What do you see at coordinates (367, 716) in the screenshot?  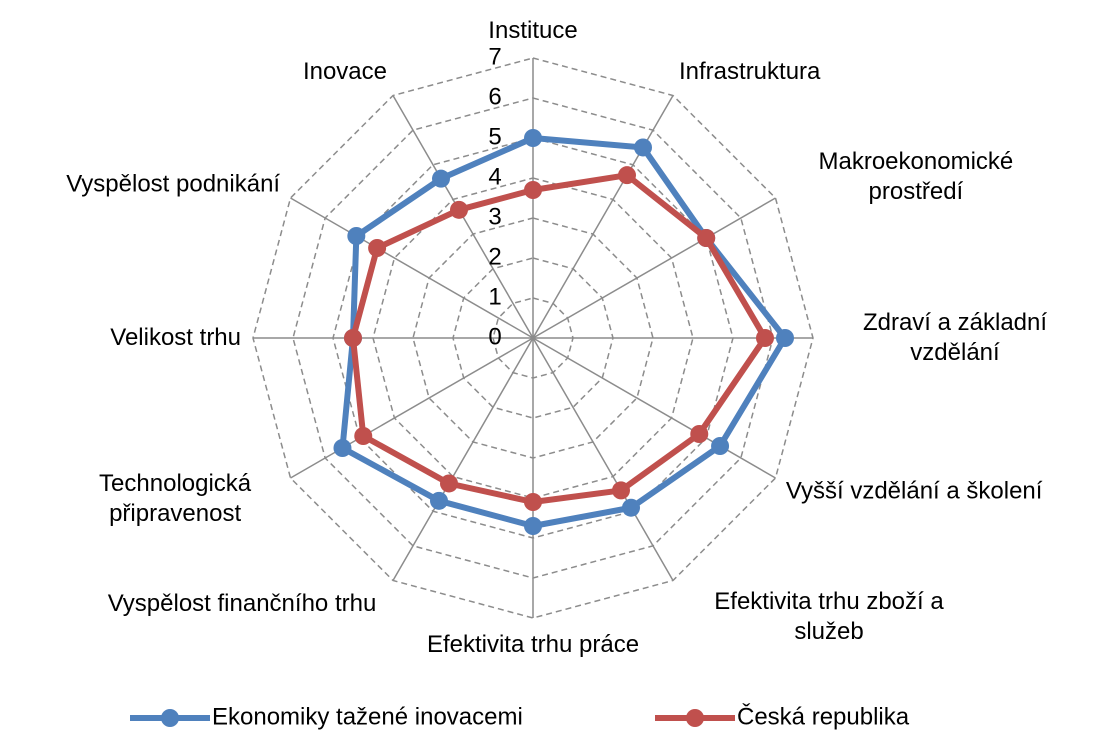 I see `legend-label: Ekonomiky tažené inovacemi` at bounding box center [367, 716].